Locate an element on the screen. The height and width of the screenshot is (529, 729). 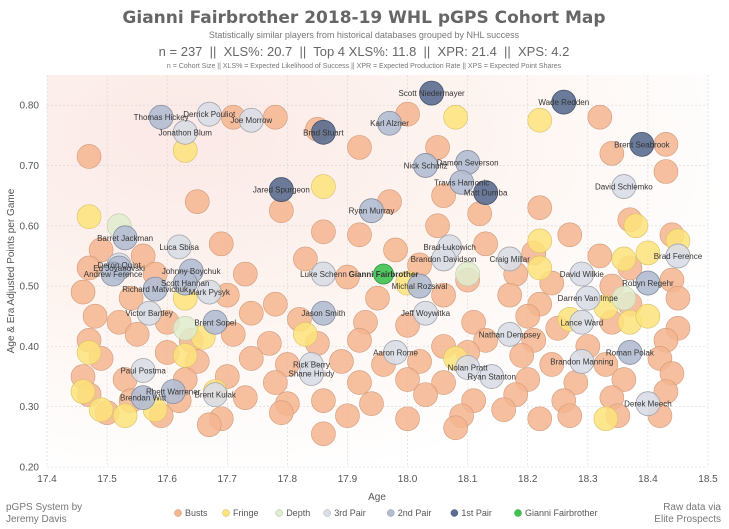
player-label: Lance Ward is located at coordinates (581, 322).